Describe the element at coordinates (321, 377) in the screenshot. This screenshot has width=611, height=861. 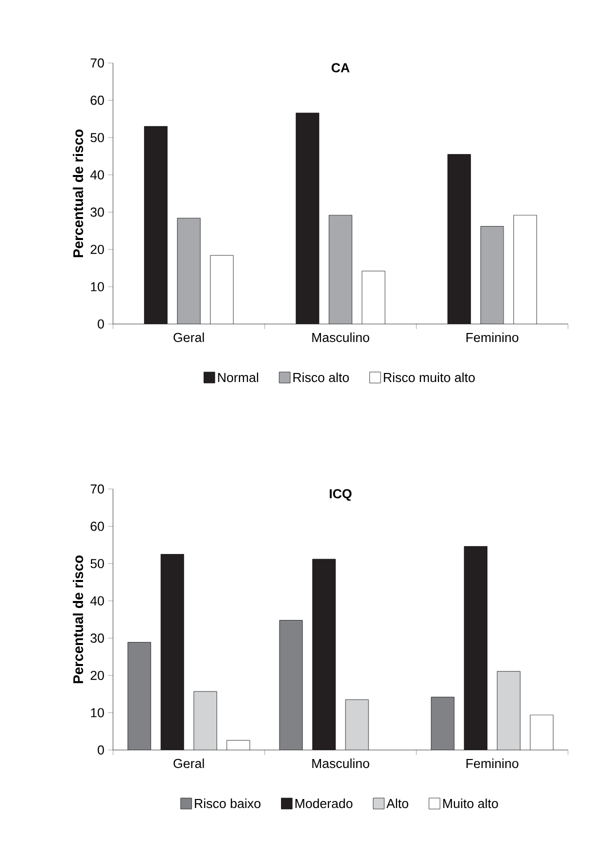
I see `legend-label: Risco alto` at that location.